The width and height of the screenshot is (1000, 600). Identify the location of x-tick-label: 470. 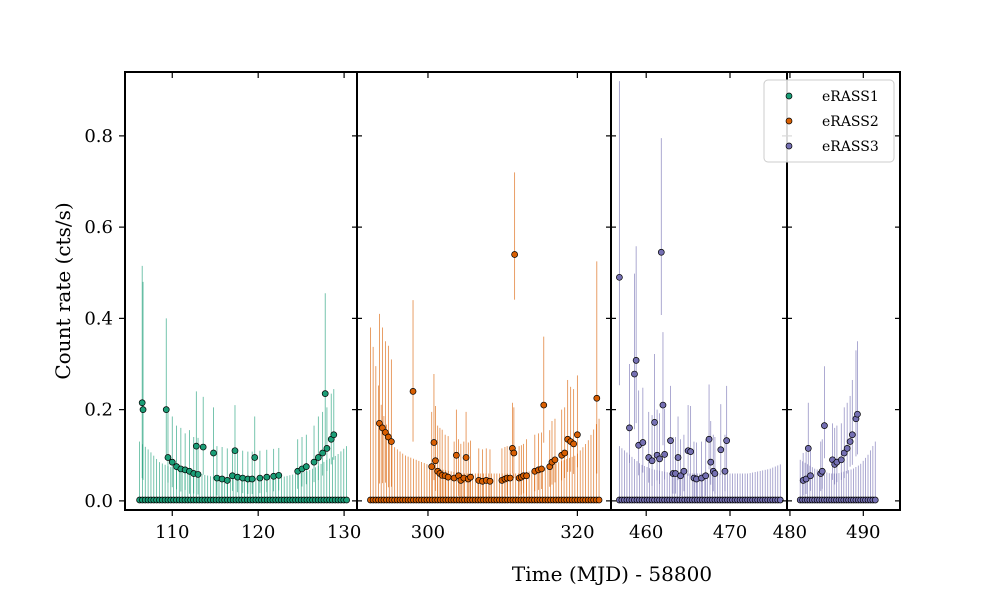
(730, 532).